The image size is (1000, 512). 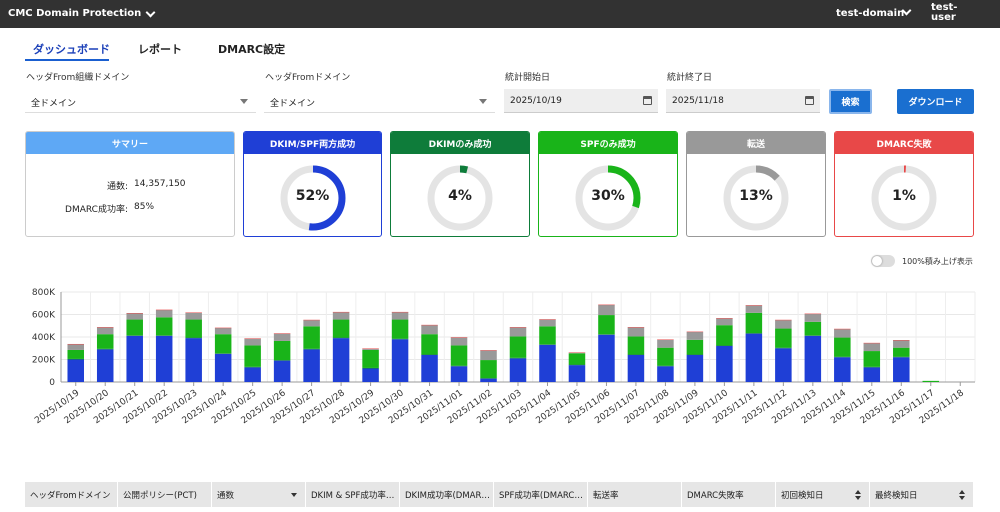 What do you see at coordinates (44, 361) in the screenshot?
I see `y-tick-label: 200K` at bounding box center [44, 361].